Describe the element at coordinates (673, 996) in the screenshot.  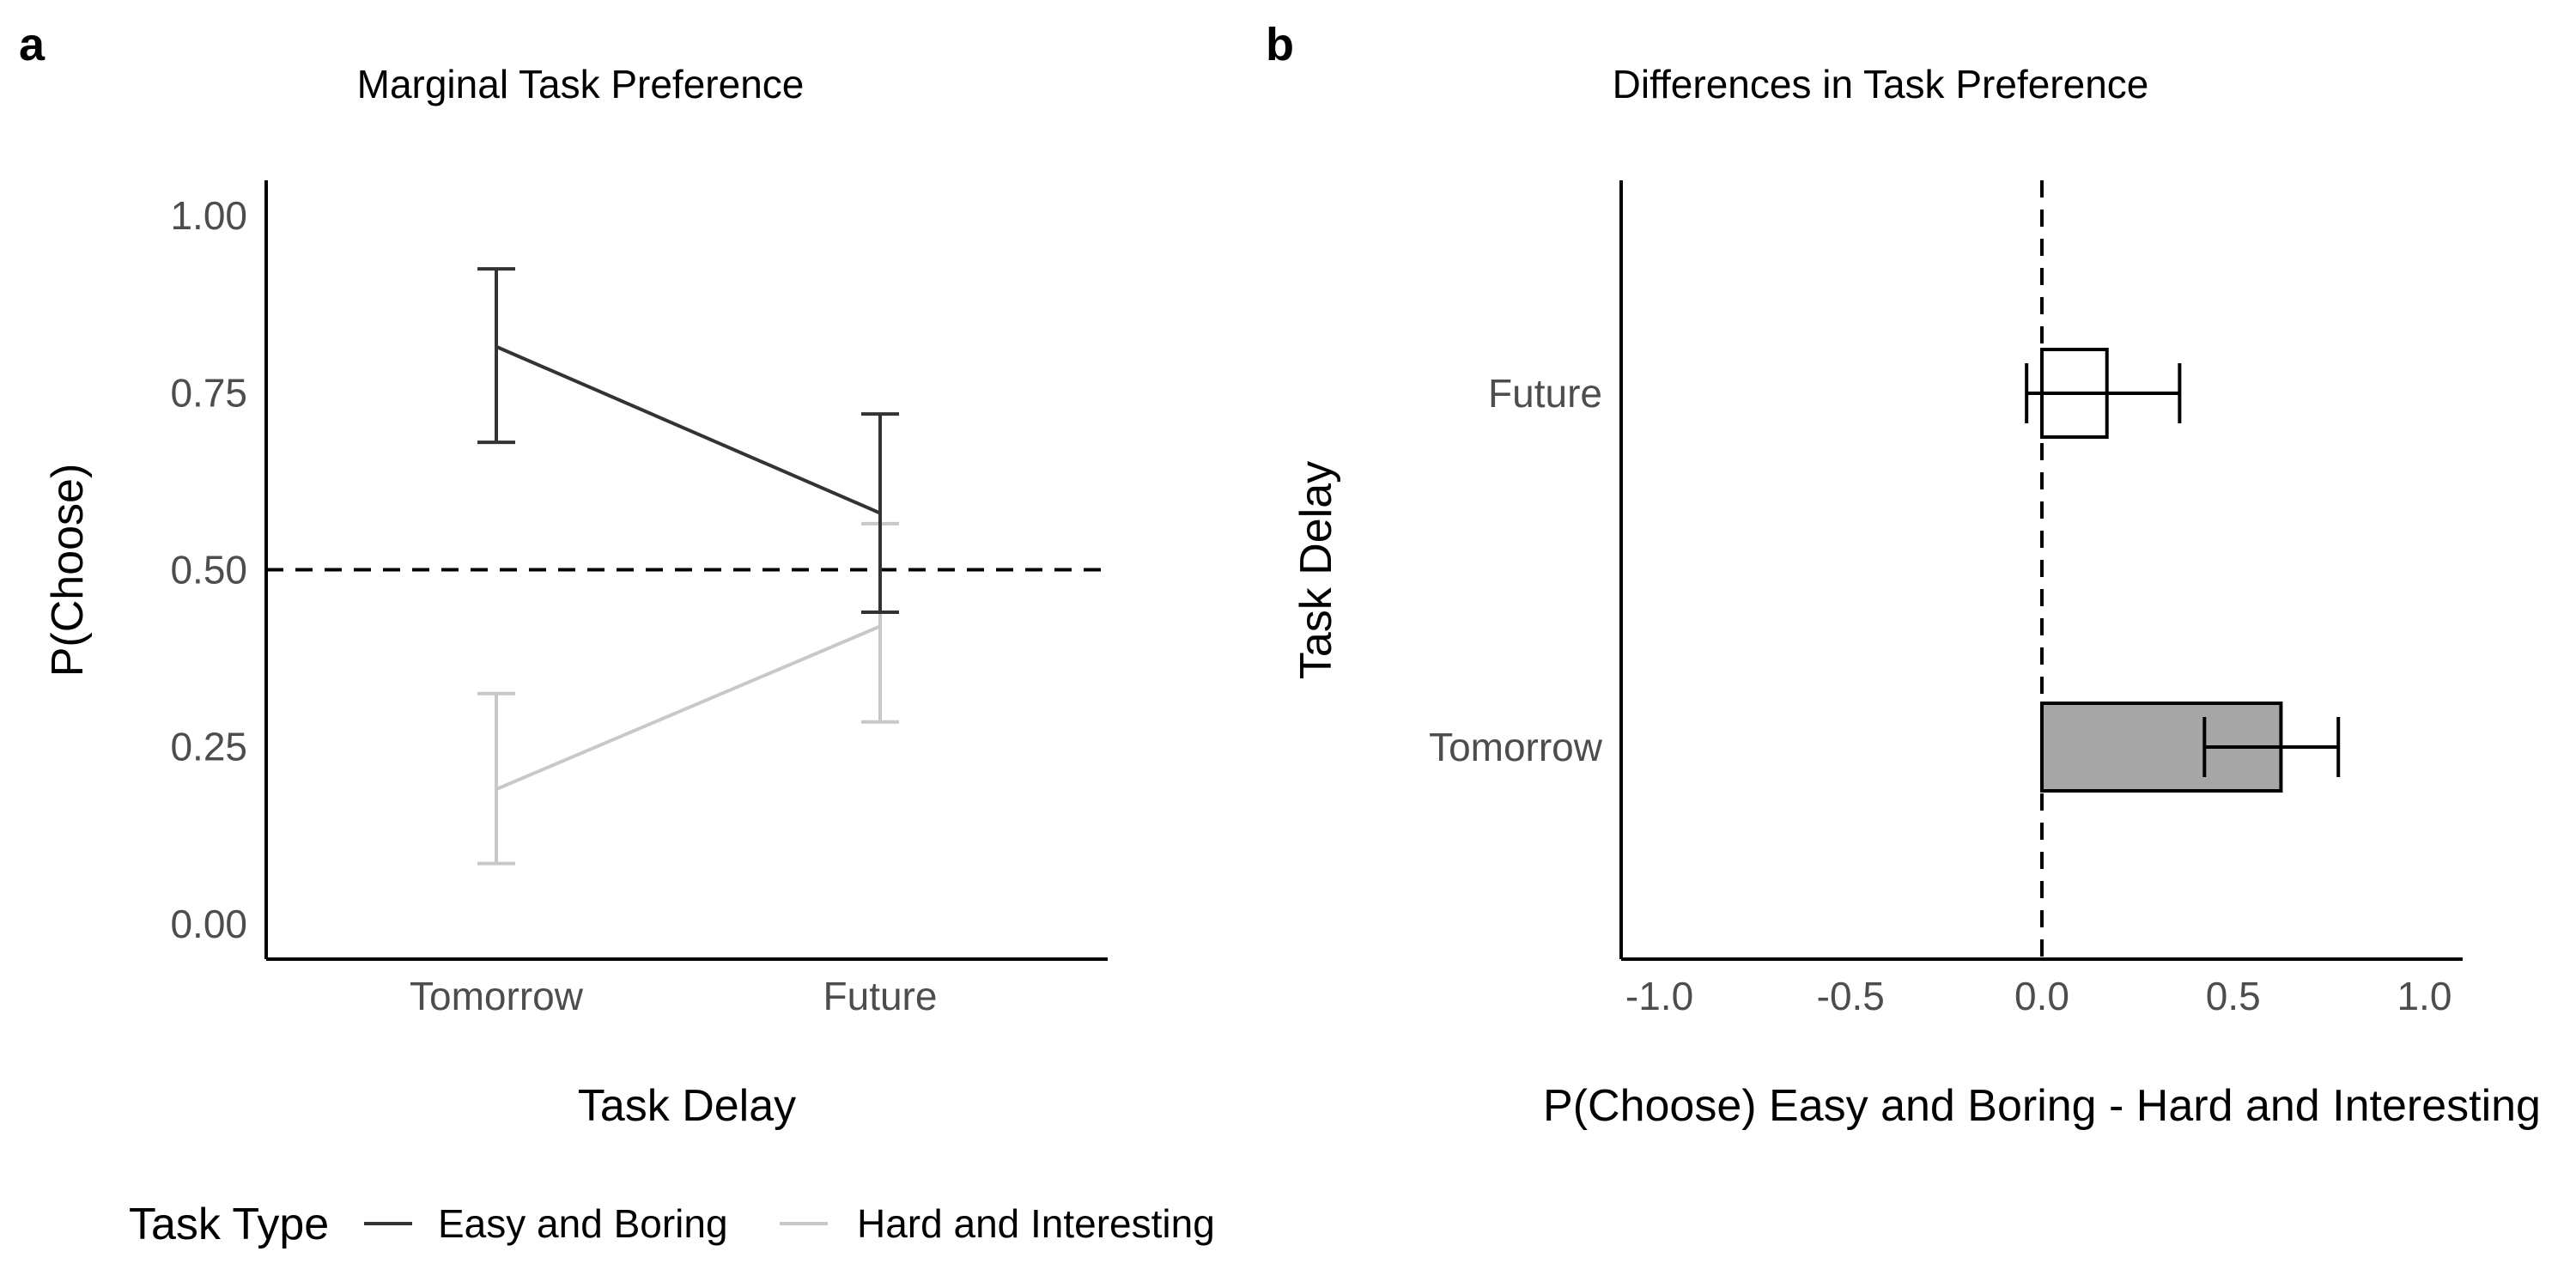
I see `panel-a-x-ticks: Tomorrow Future` at that location.